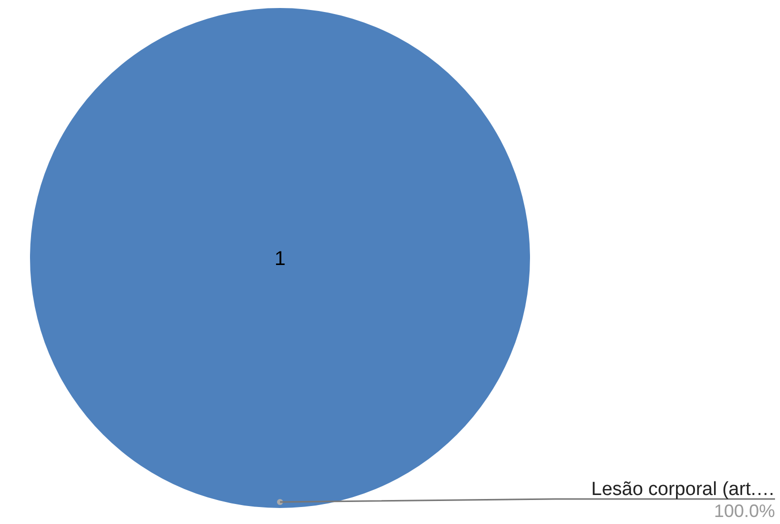 The height and width of the screenshot is (524, 780). I want to click on text: 100.0%, so click(744, 511).